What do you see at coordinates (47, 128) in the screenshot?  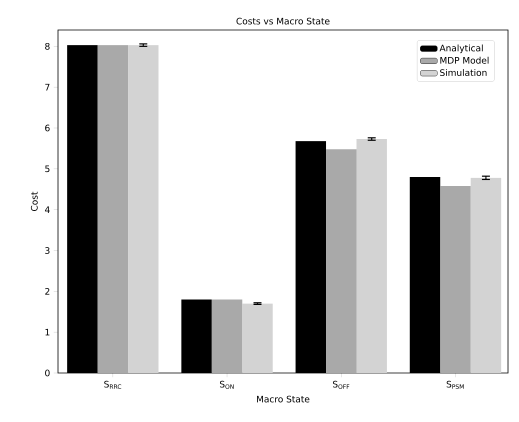 I see `y-tick-label: 6` at bounding box center [47, 128].